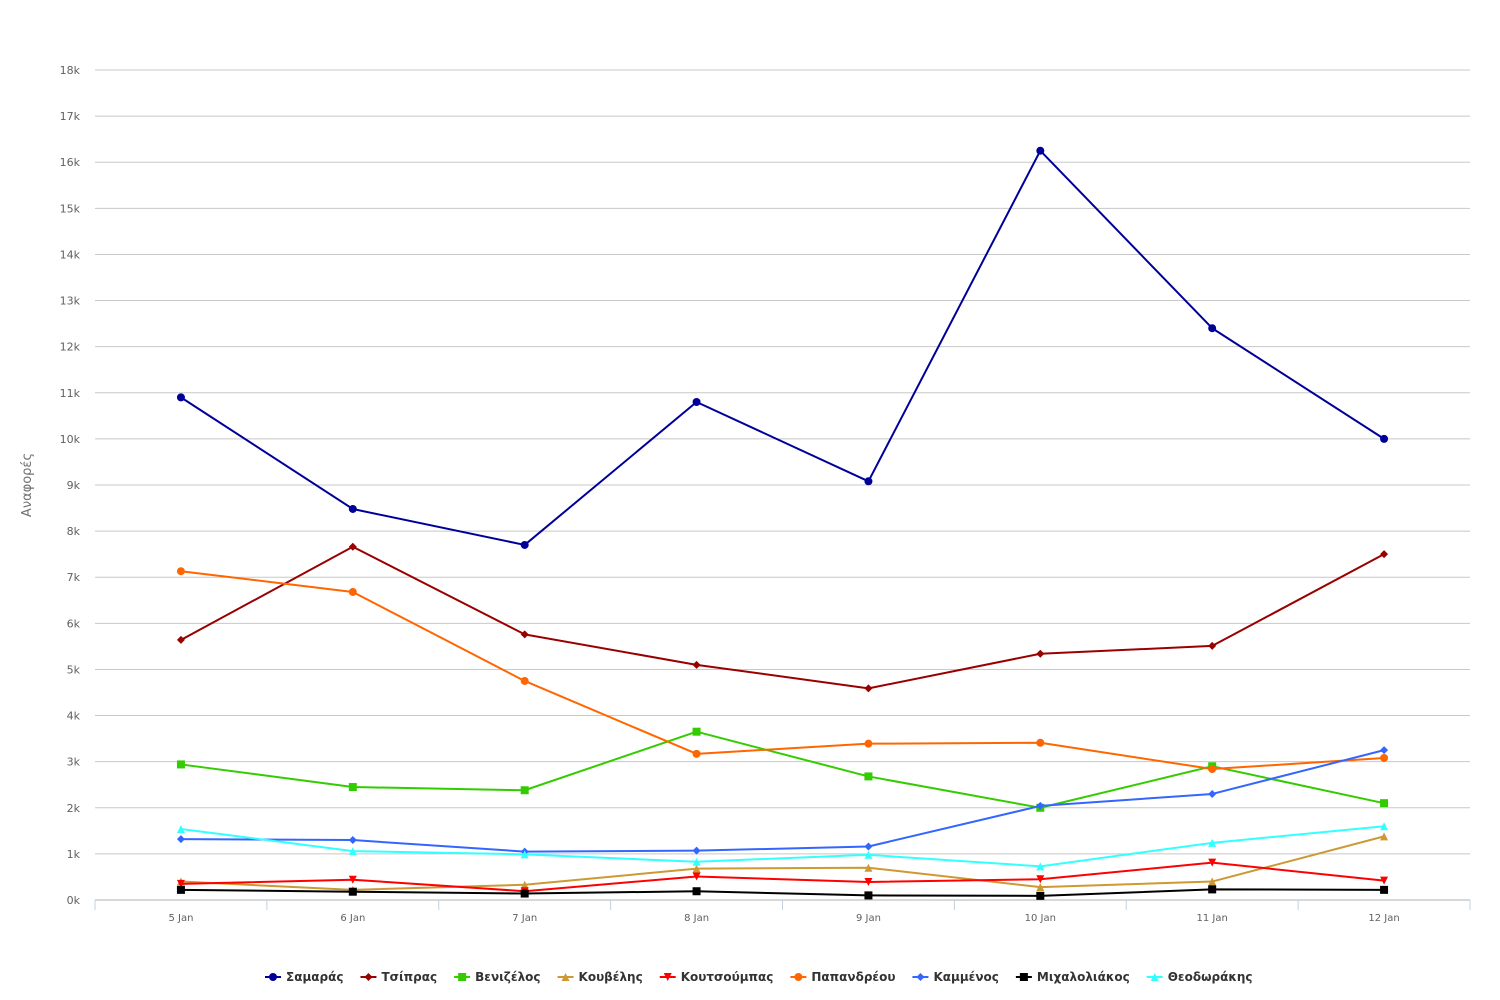  I want to click on legend-item: Παπανδρέου, so click(842, 977).